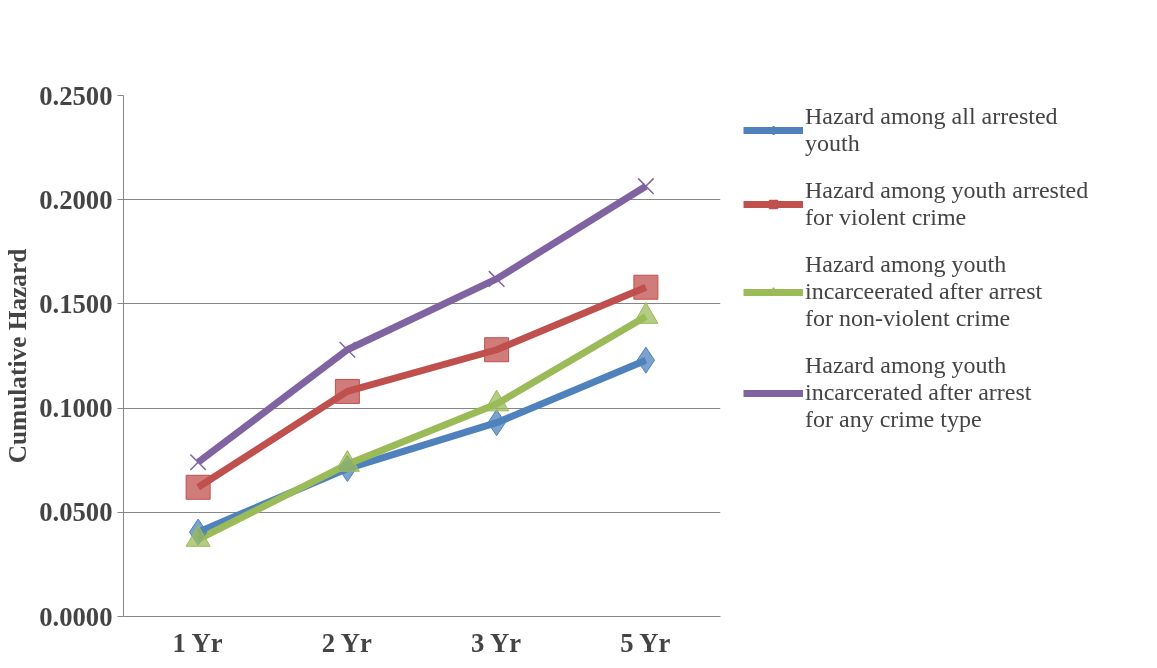 The width and height of the screenshot is (1157, 668). What do you see at coordinates (76, 303) in the screenshot?
I see `y-tick-label: 0.1500` at bounding box center [76, 303].